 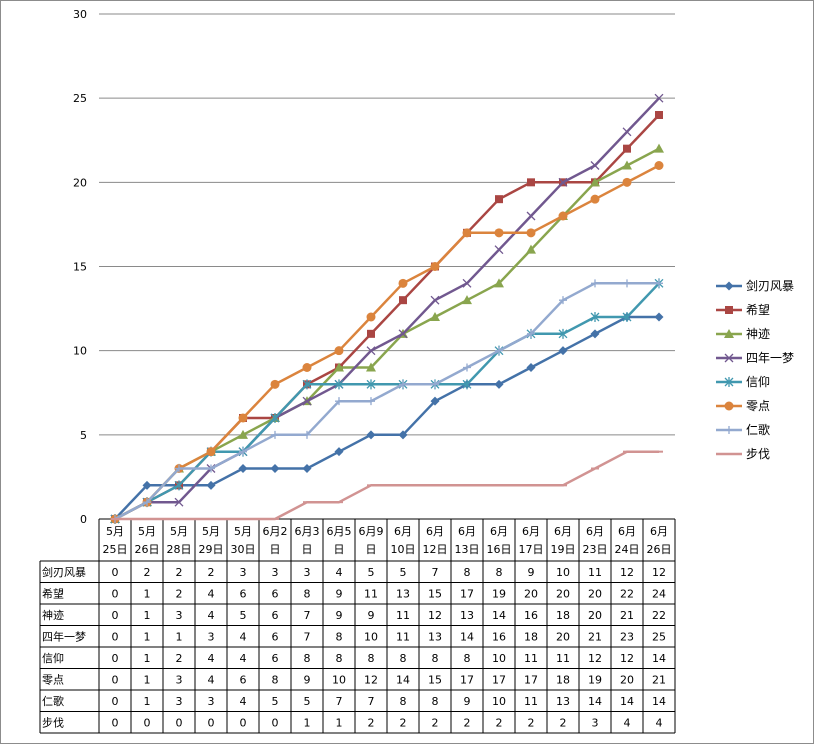 I want to click on table-cell: 17, so click(x=467, y=679).